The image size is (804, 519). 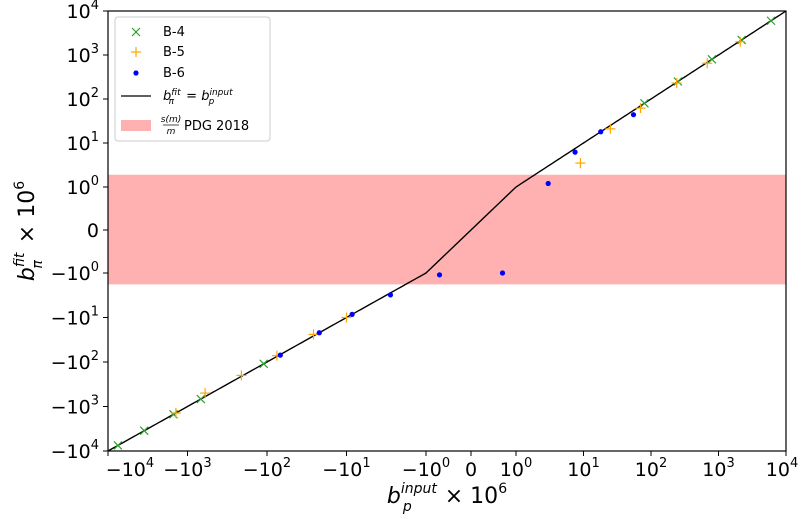 I want to click on x-tick-label: 10², so click(x=651, y=468).